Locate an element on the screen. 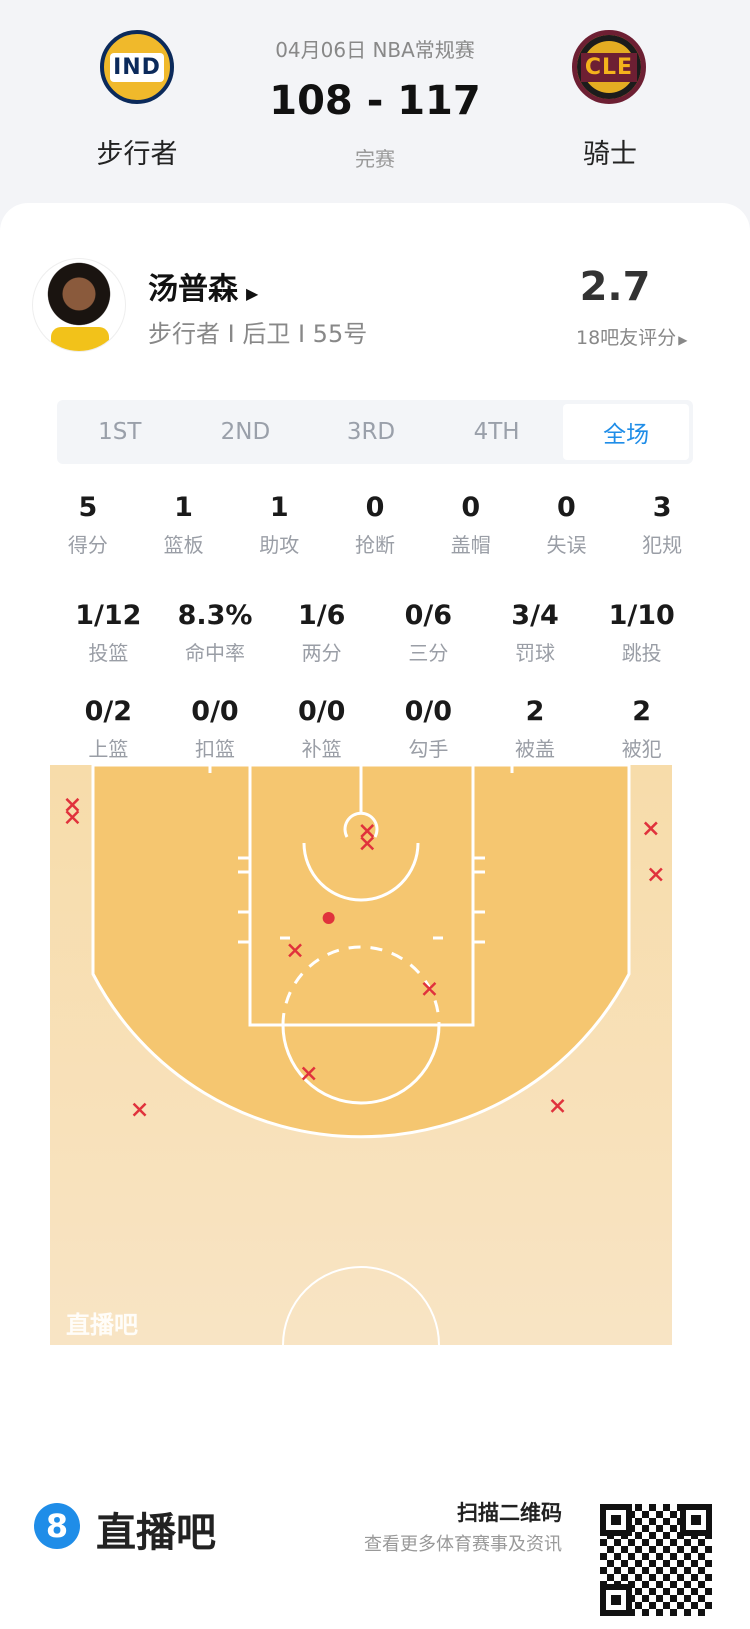  stat-label: 被盖 is located at coordinates (535, 749).